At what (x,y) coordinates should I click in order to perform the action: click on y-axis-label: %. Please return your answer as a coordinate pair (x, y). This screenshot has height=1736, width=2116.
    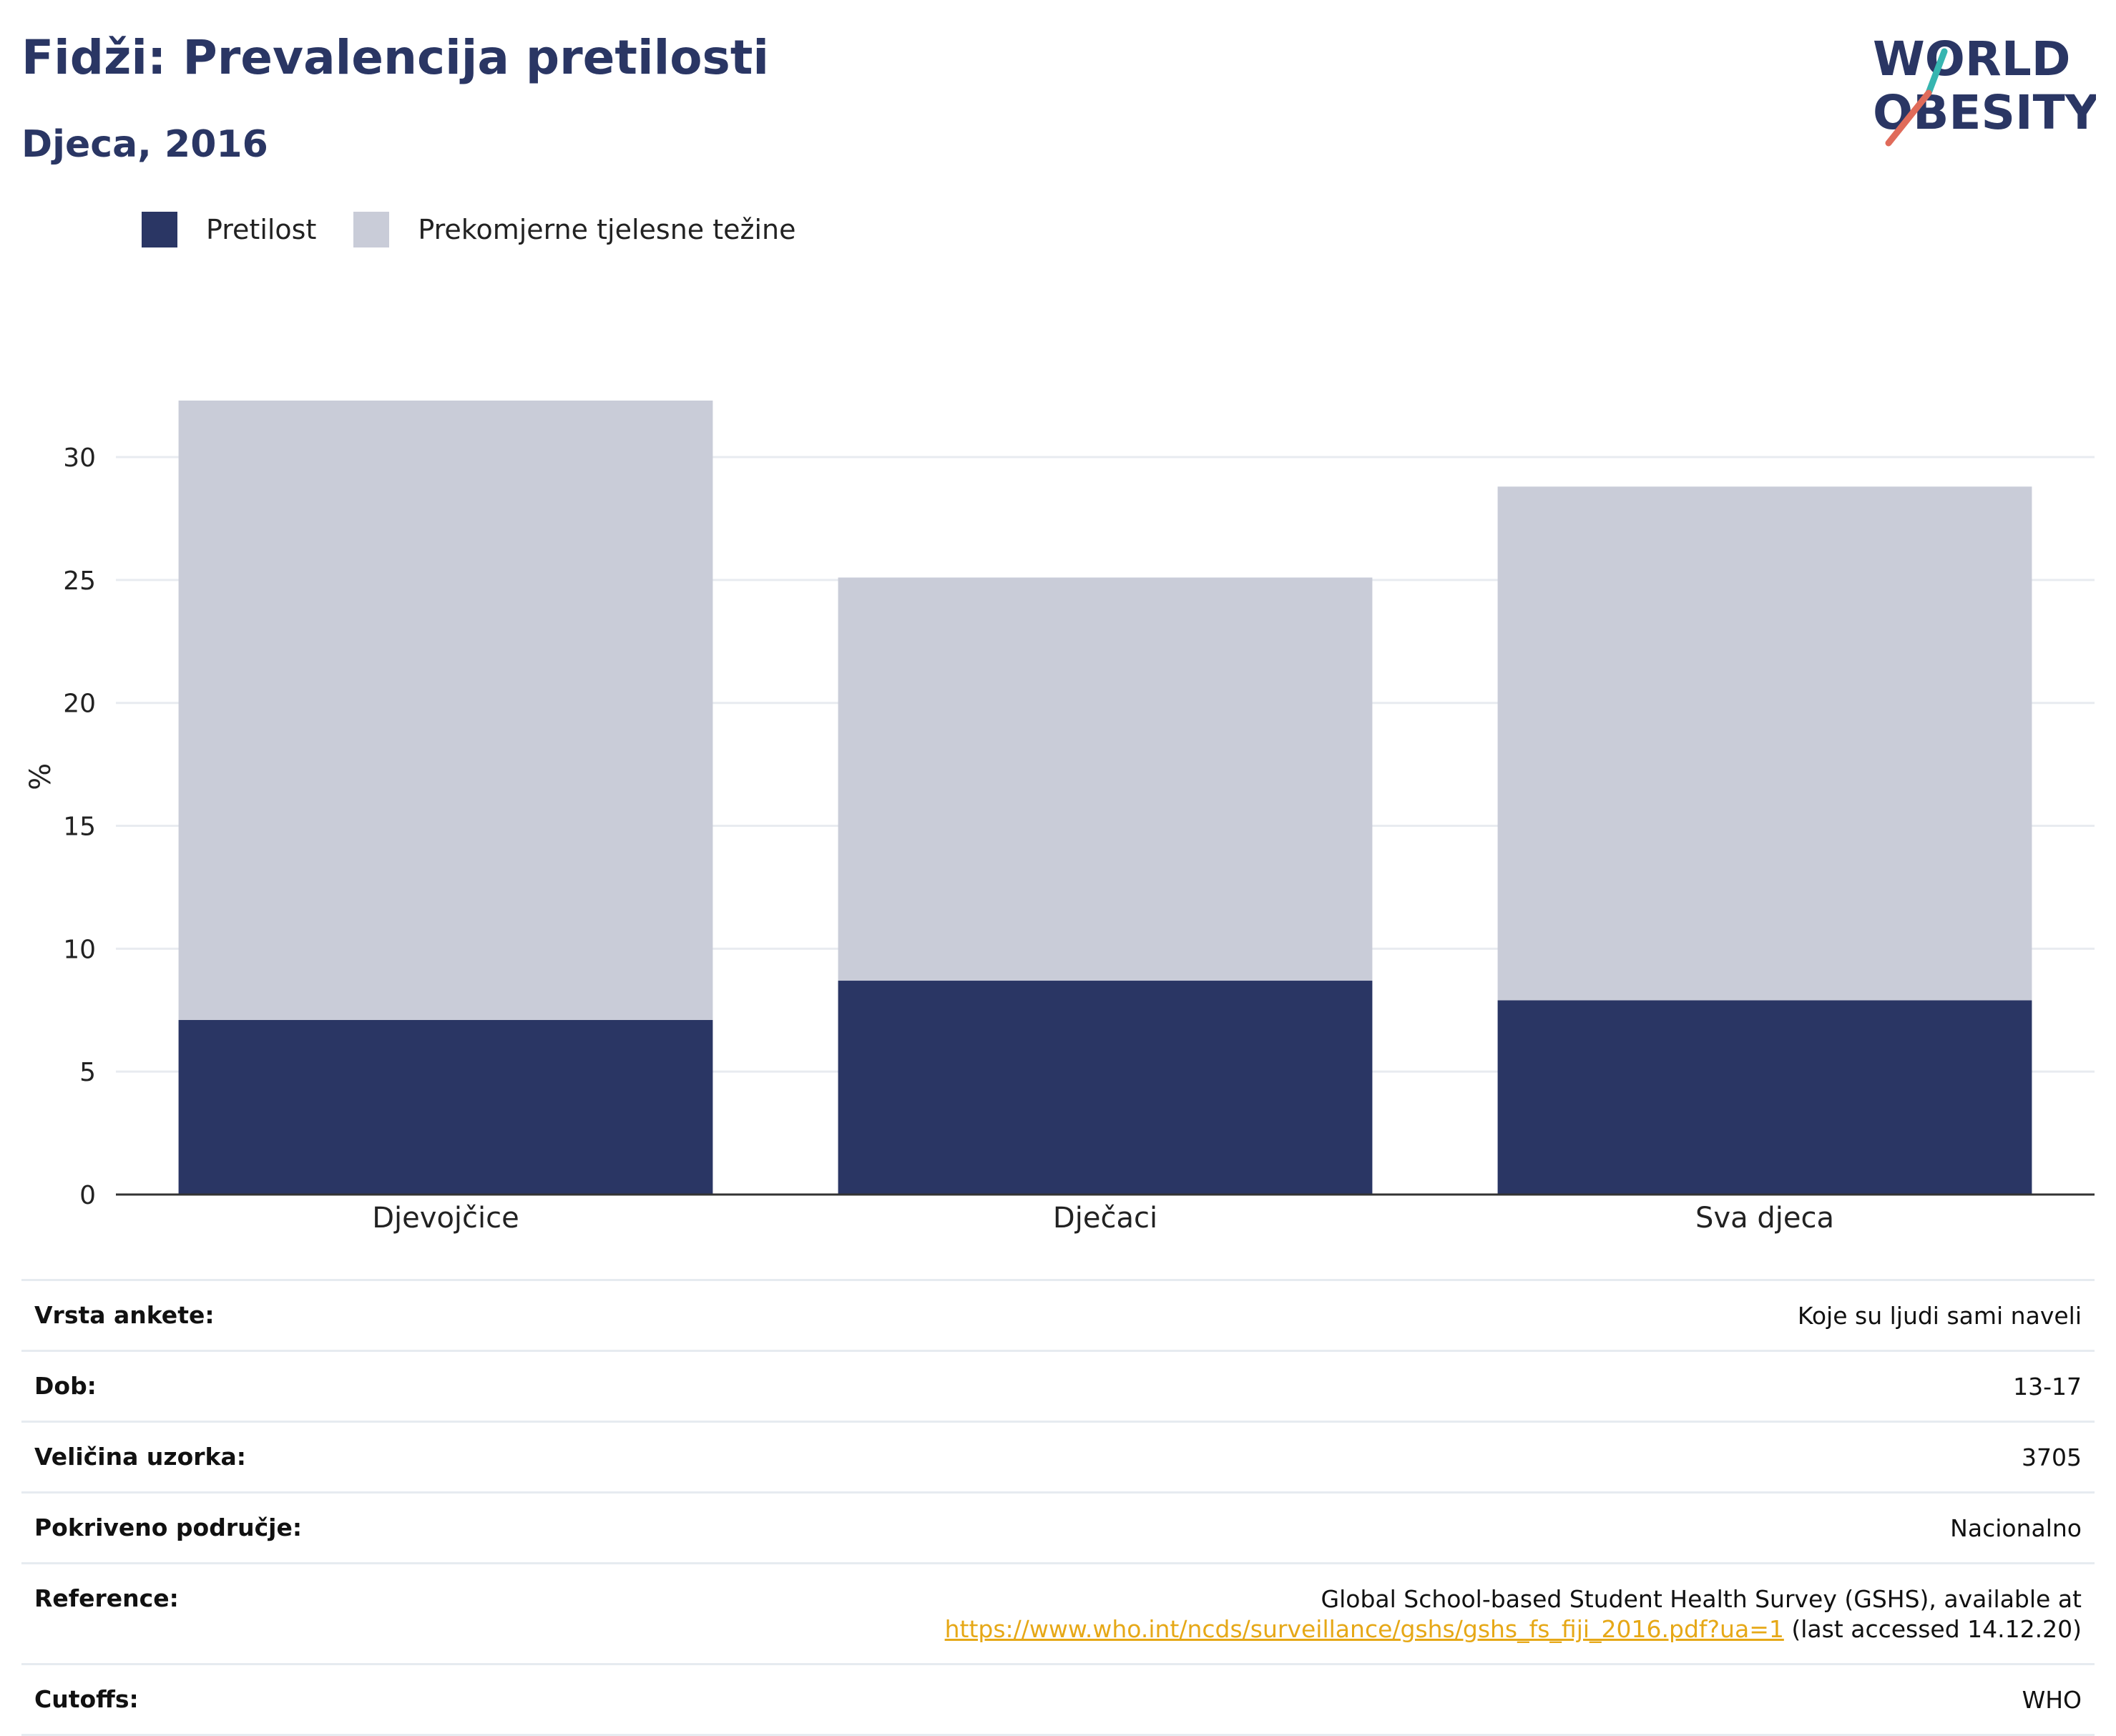
    Looking at the image, I should click on (40, 776).